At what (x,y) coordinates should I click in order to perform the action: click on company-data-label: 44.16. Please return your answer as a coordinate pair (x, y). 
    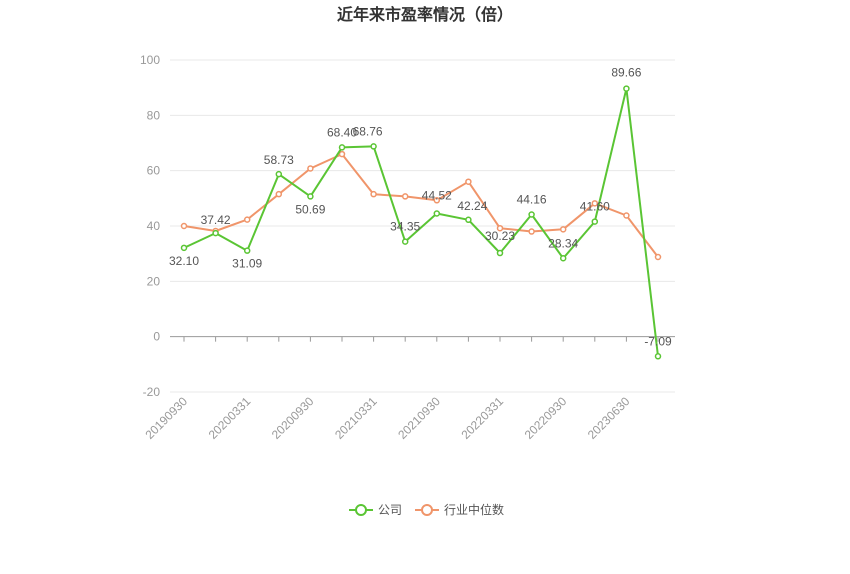
    Looking at the image, I should click on (532, 199).